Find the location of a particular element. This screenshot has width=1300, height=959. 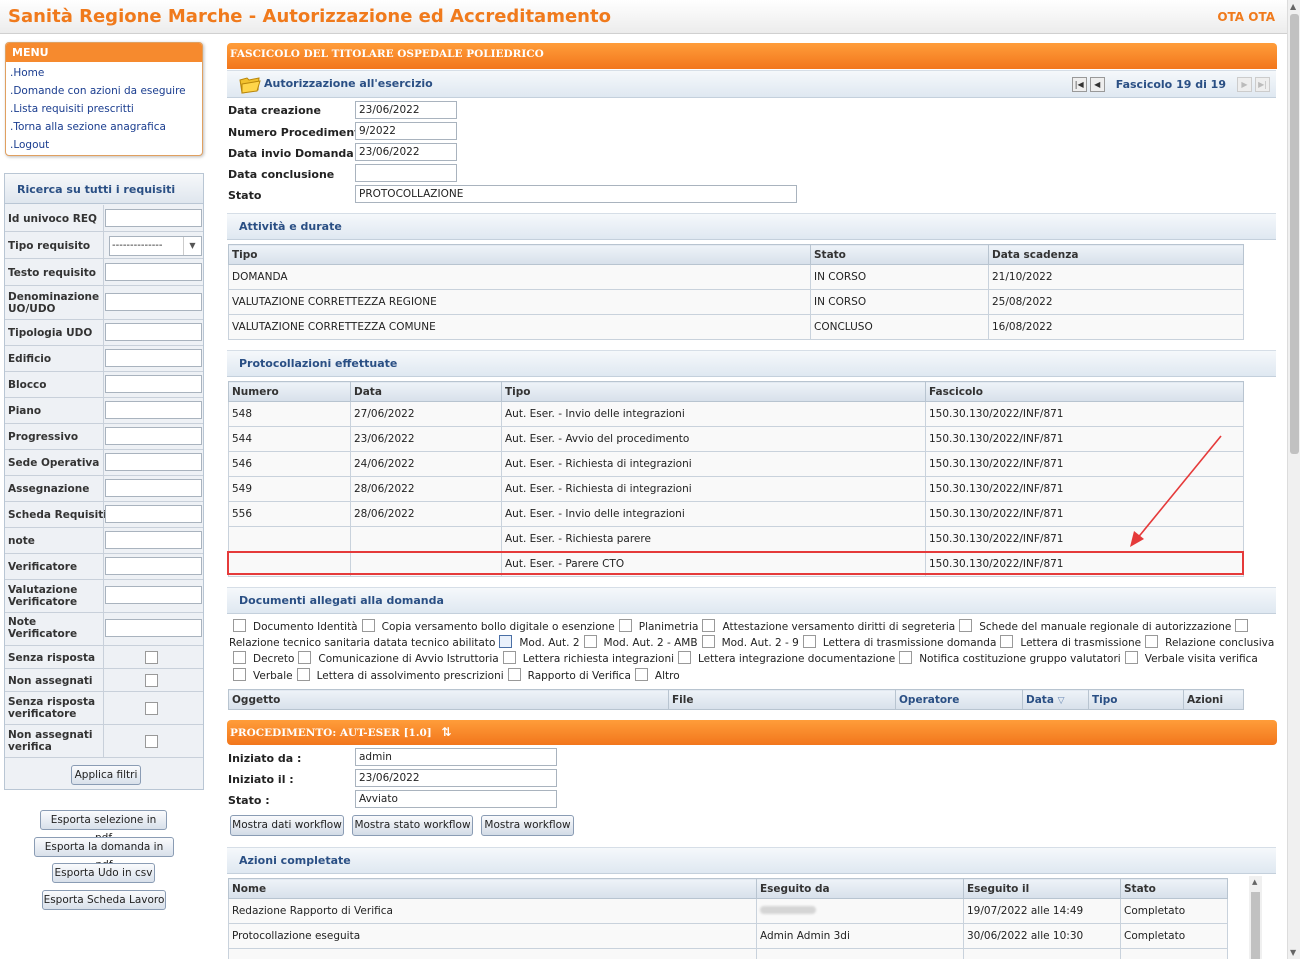

page-scrollbar: ▲ ▼ is located at coordinates (1293, 479).